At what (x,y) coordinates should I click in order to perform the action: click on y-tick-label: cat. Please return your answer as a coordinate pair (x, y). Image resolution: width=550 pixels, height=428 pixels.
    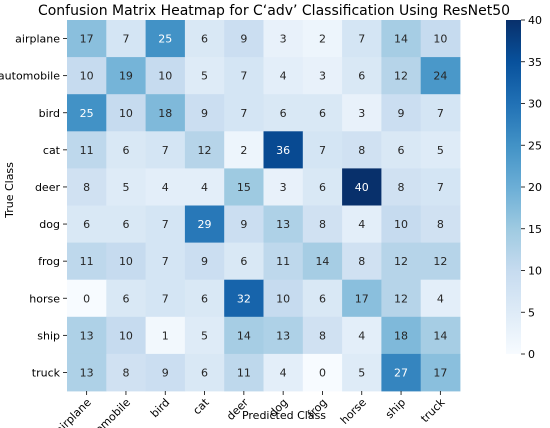
    Looking at the image, I should click on (52, 150).